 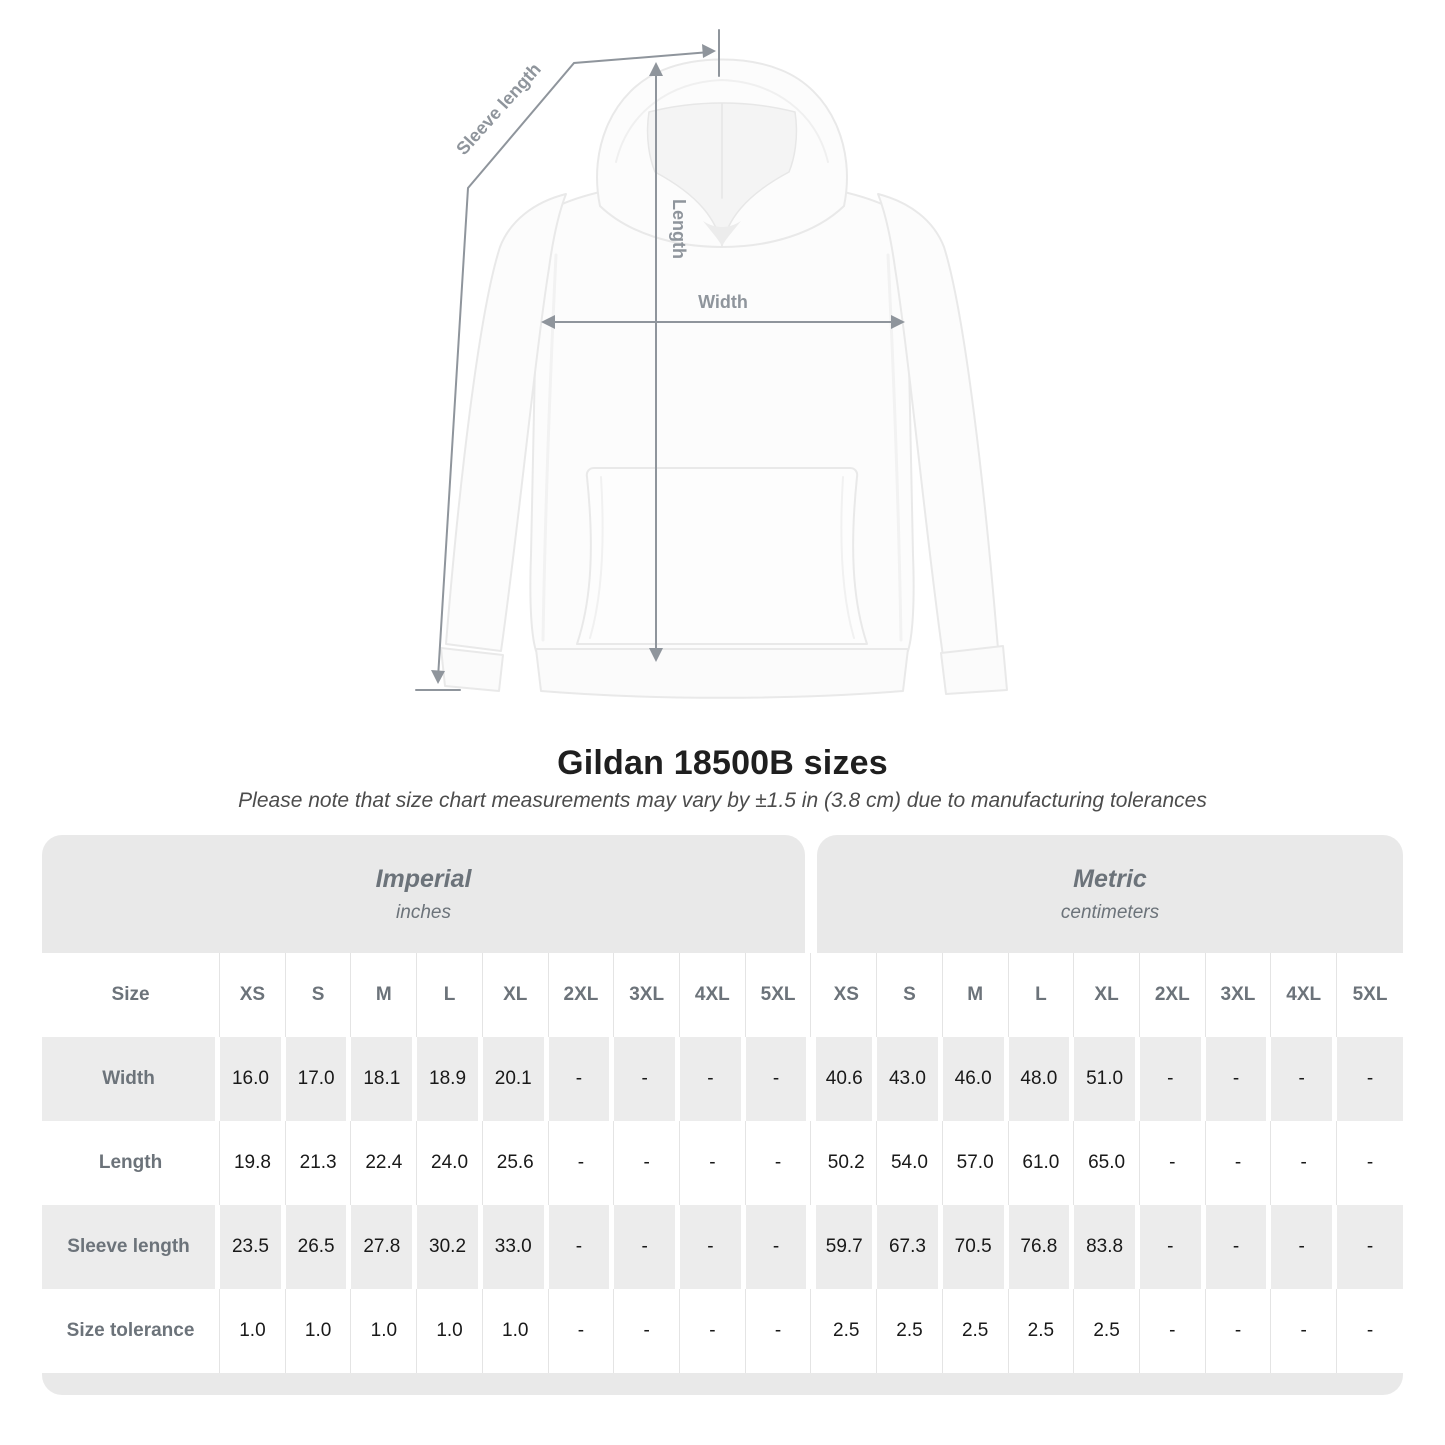 I want to click on size-header-imperial-l: L, so click(x=450, y=995).